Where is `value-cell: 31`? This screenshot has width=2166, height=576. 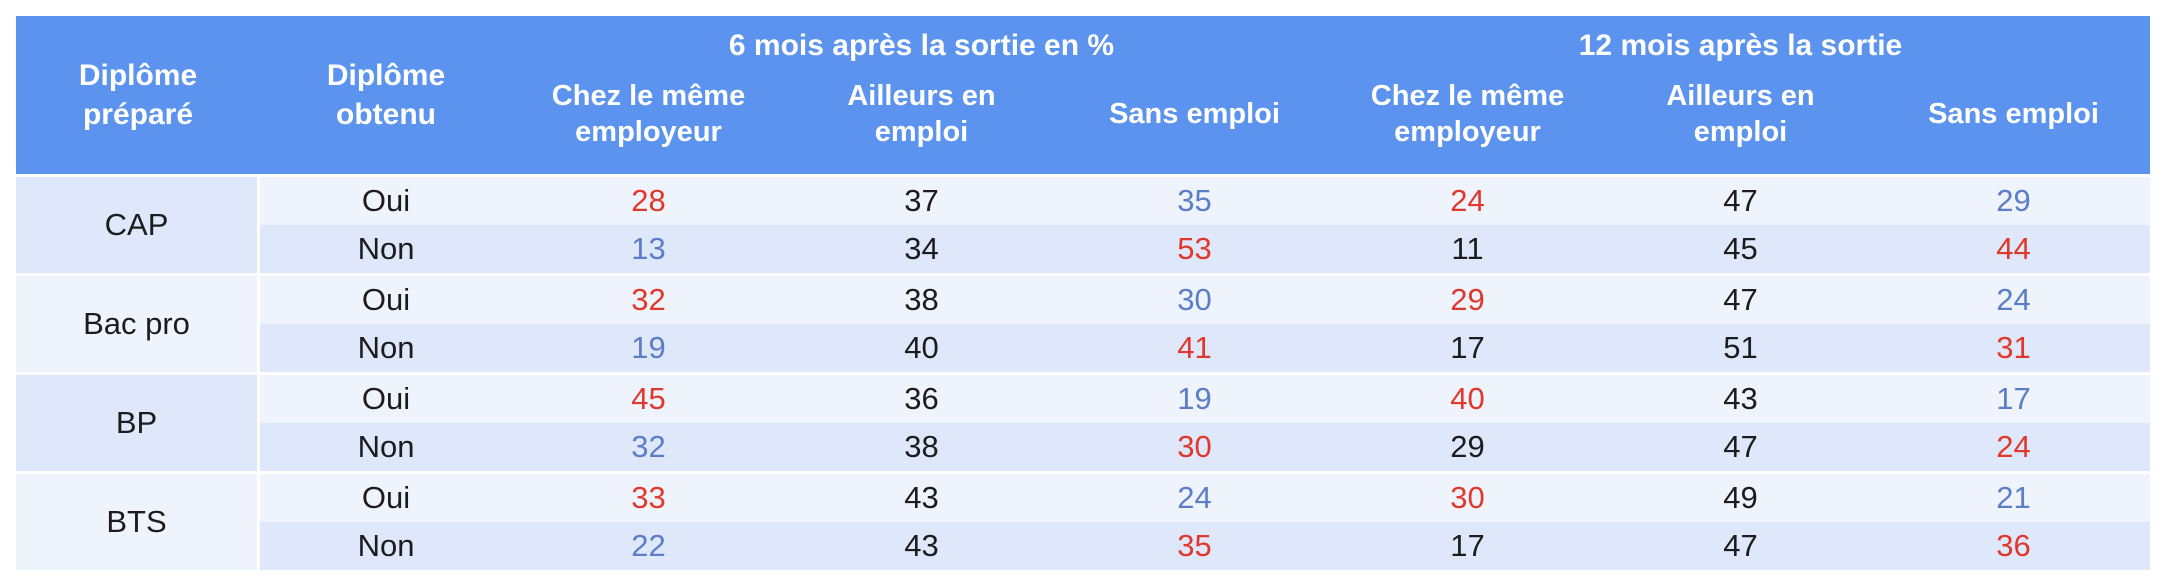
value-cell: 31 is located at coordinates (2014, 348).